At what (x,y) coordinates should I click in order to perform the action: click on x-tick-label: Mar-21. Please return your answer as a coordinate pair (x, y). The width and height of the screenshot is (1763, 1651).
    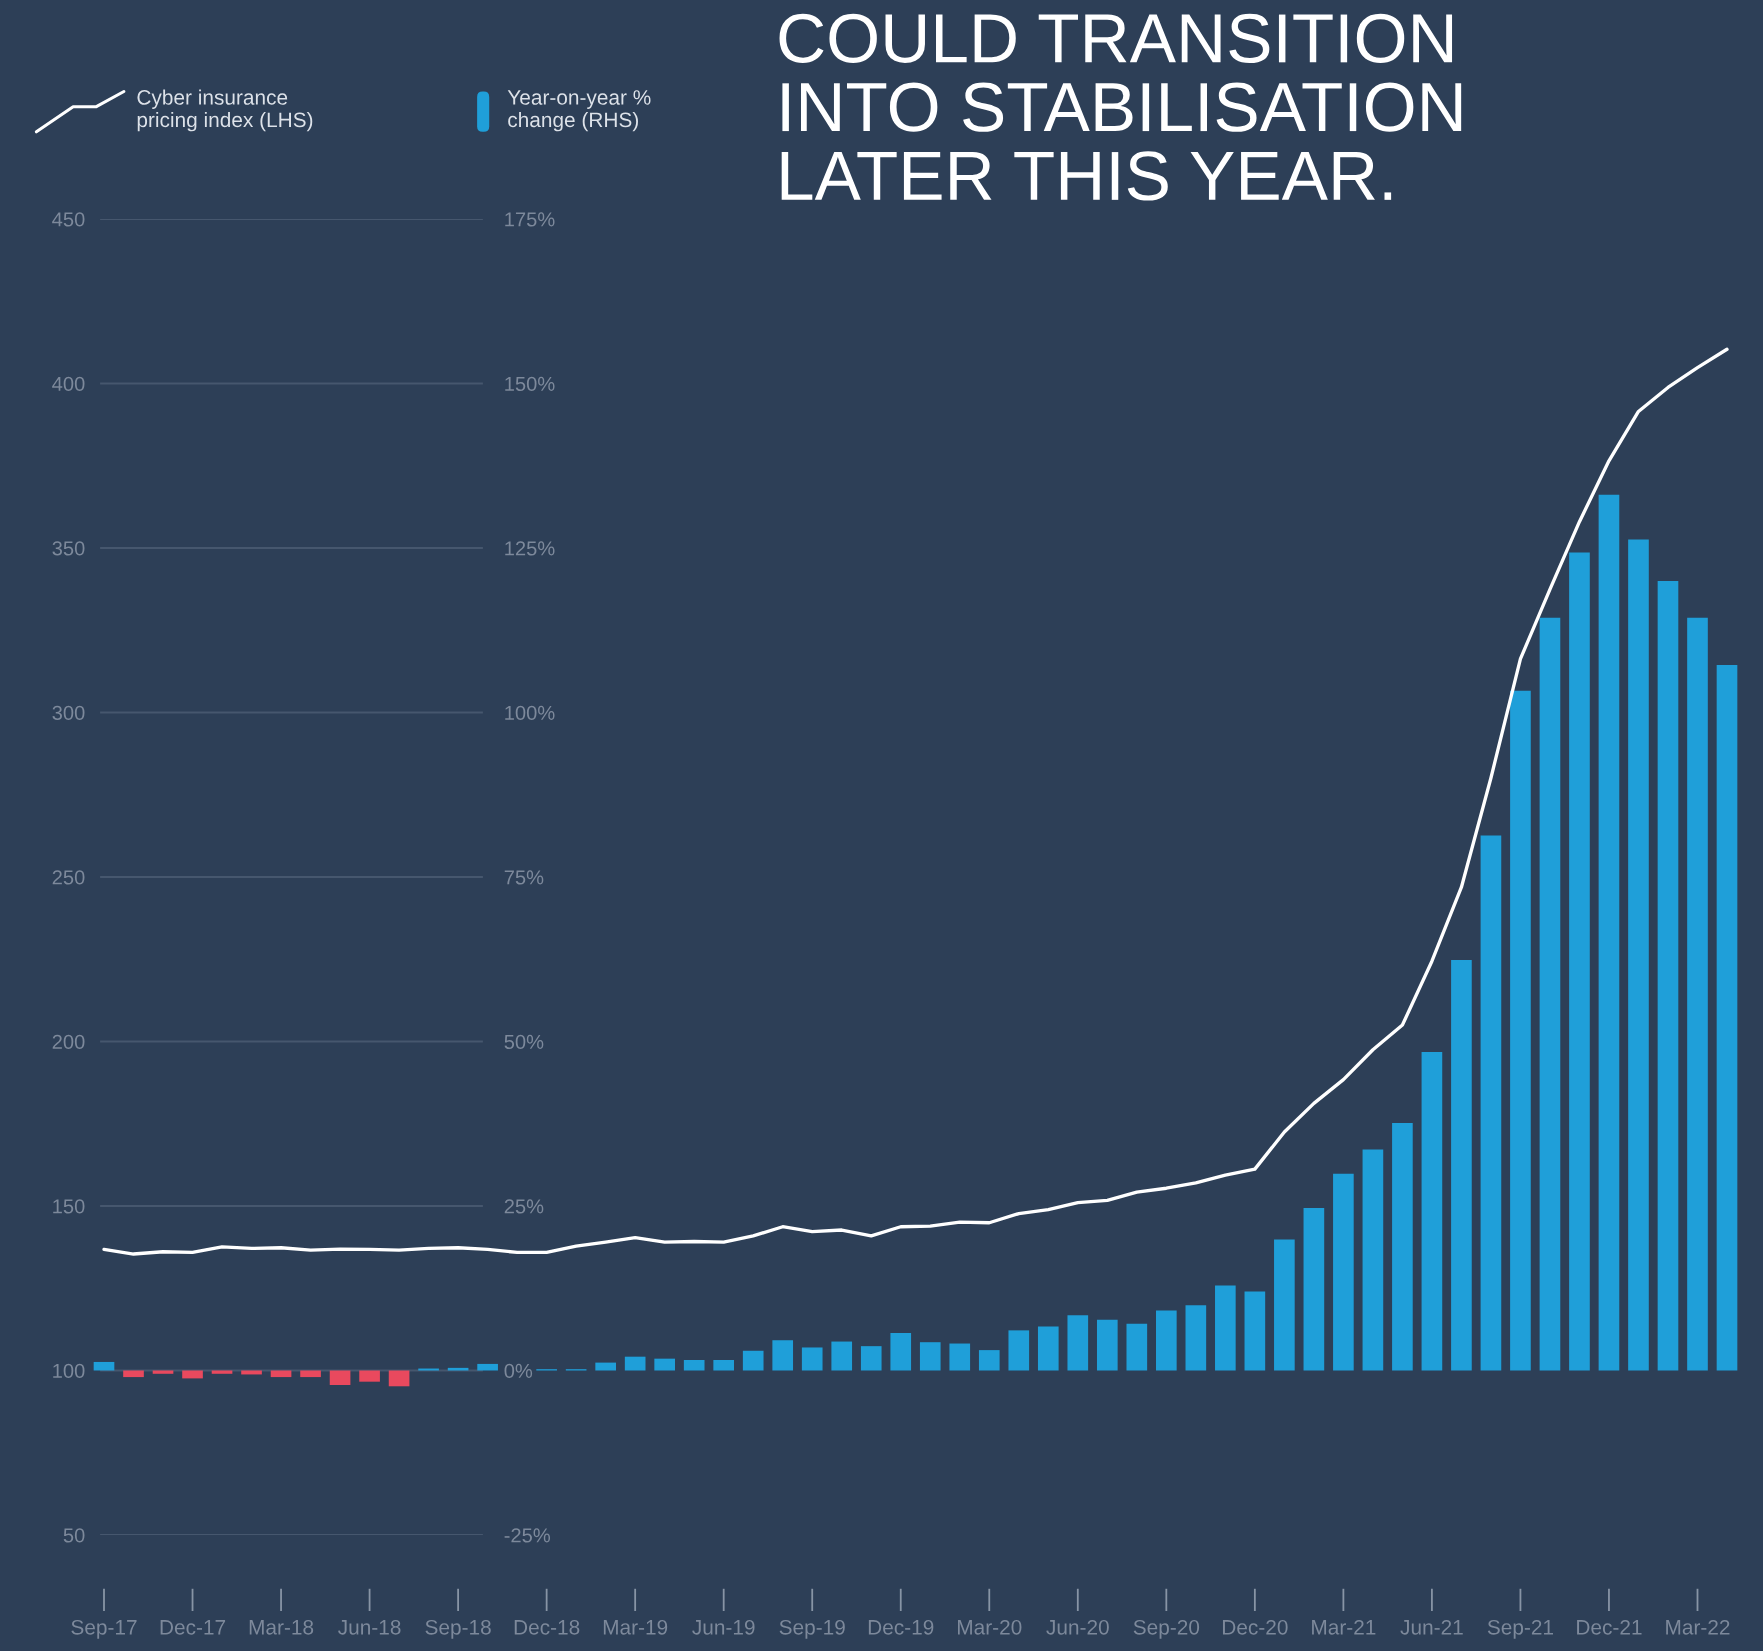
    Looking at the image, I should click on (1344, 1627).